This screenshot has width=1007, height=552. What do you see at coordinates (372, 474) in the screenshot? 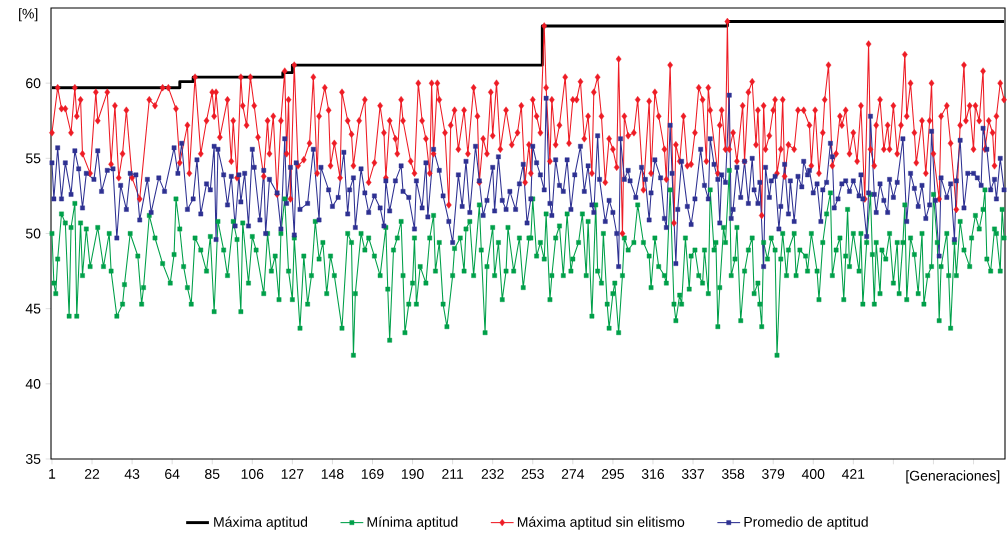
I see `x-tick-label: 169` at bounding box center [372, 474].